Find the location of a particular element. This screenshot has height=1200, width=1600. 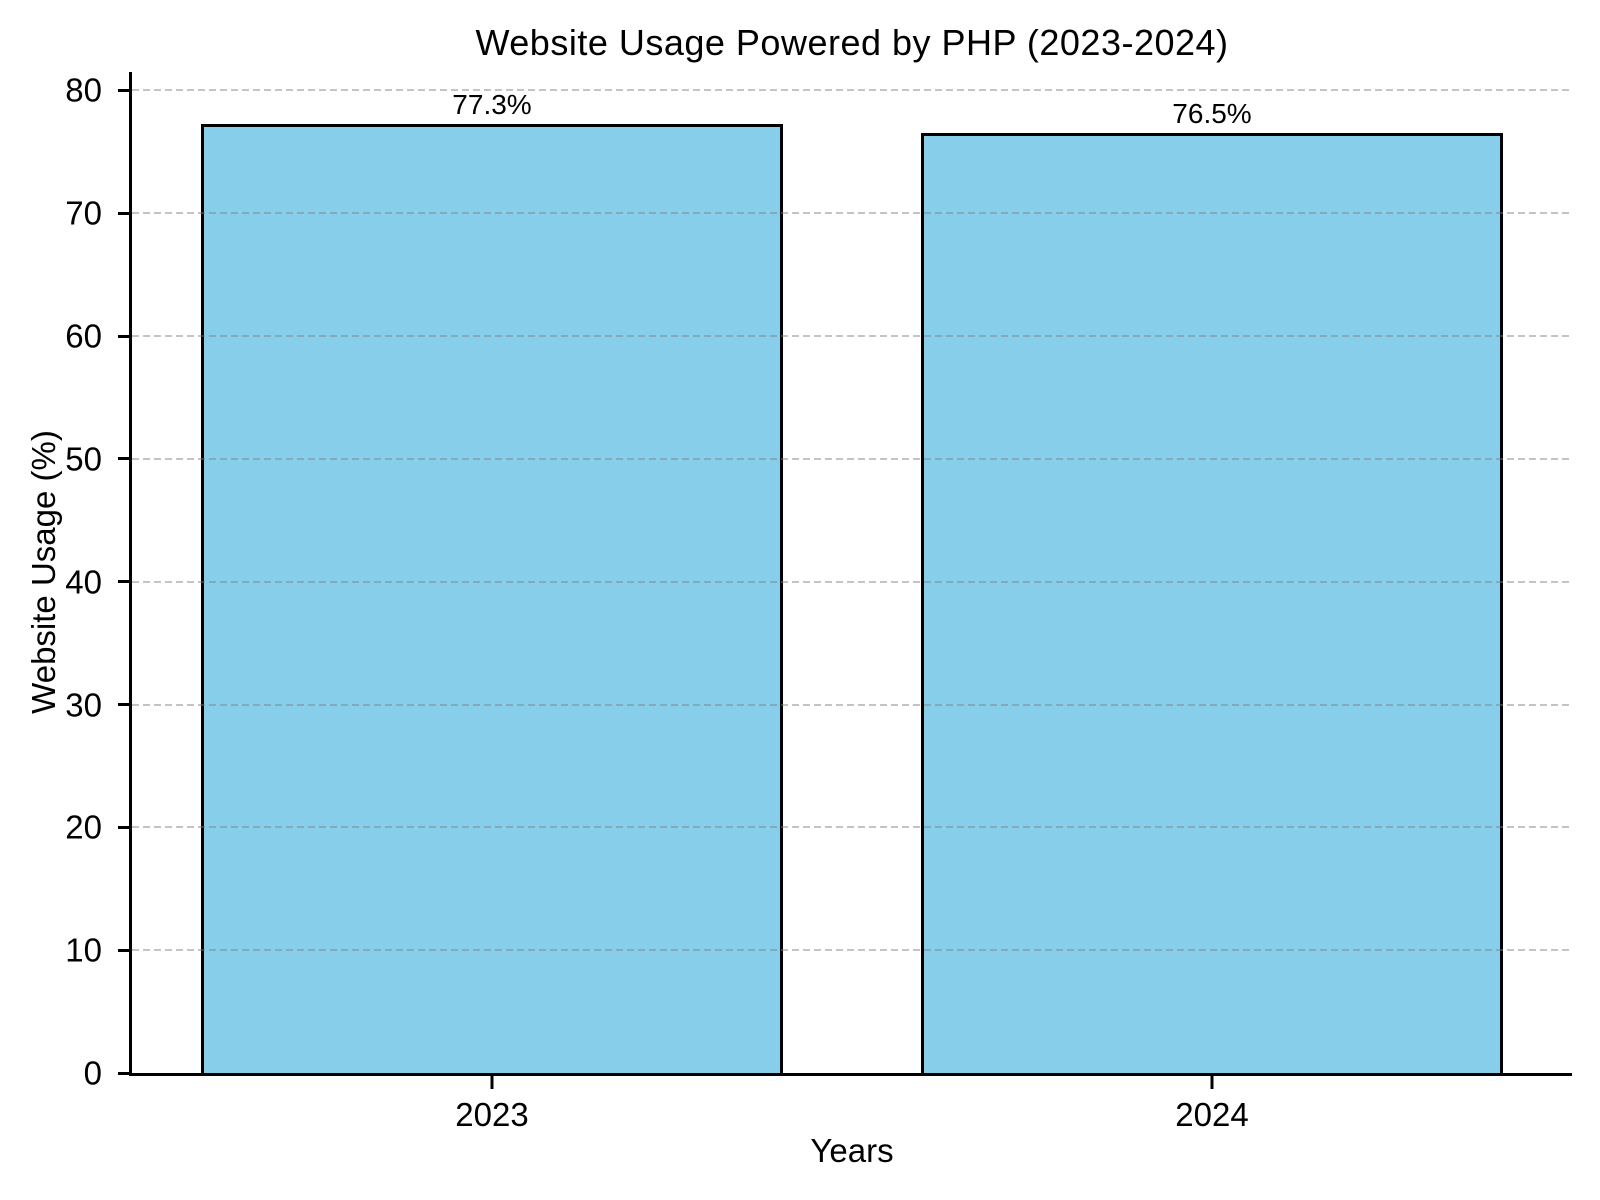

y-axis-tick-label-0: 0 is located at coordinates (92, 1073).